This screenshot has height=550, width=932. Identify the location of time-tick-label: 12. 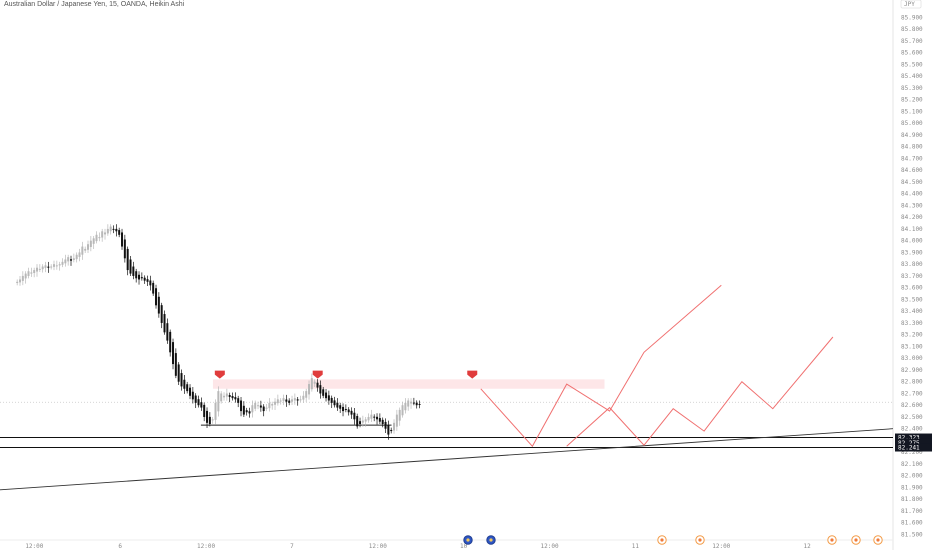
(808, 546).